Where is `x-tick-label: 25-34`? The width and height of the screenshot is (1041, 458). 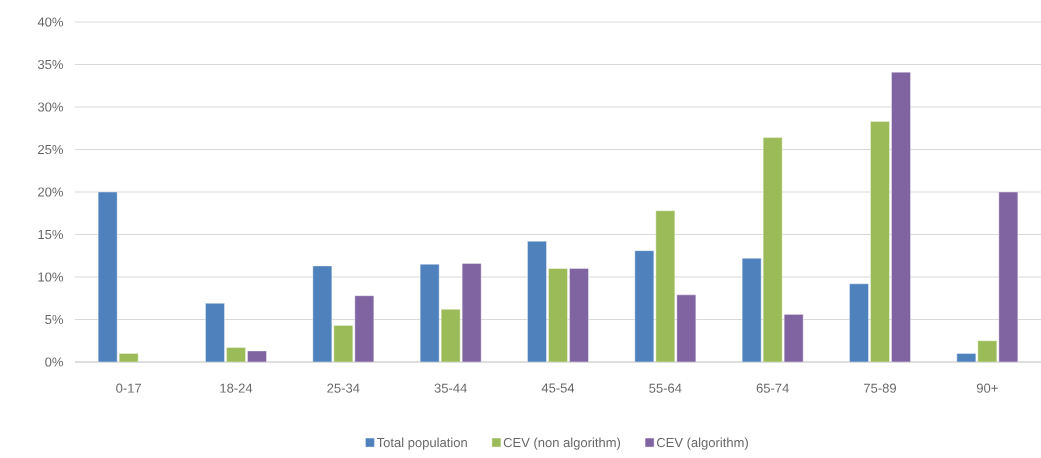 x-tick-label: 25-34 is located at coordinates (343, 388).